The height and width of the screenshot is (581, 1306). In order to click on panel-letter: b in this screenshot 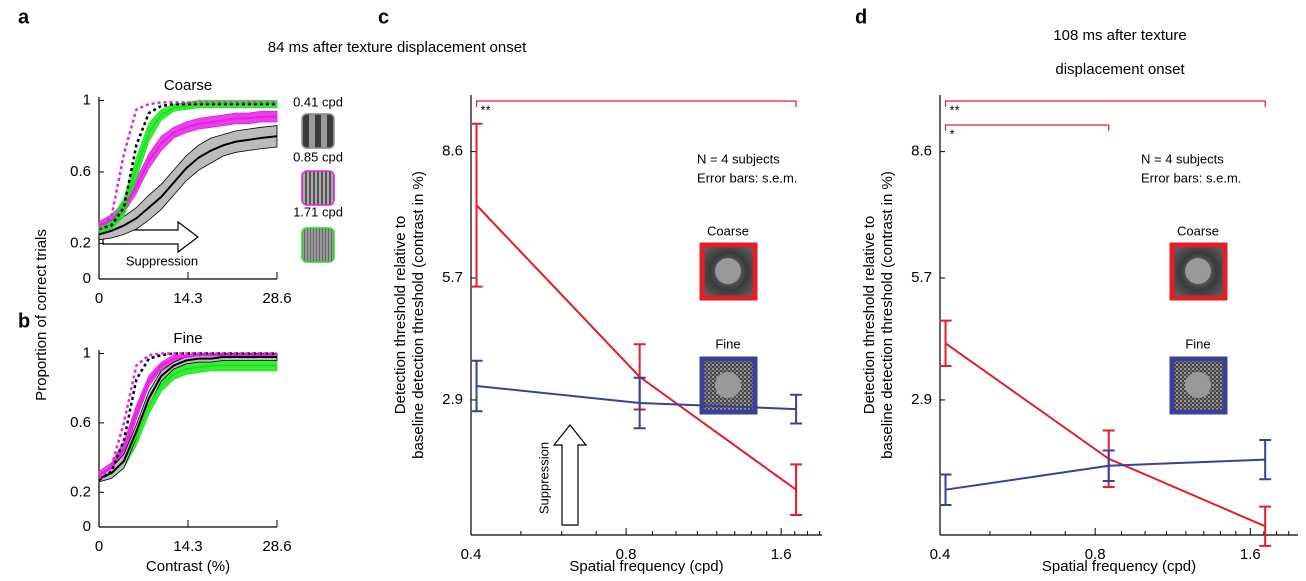, I will do `click(24, 321)`.